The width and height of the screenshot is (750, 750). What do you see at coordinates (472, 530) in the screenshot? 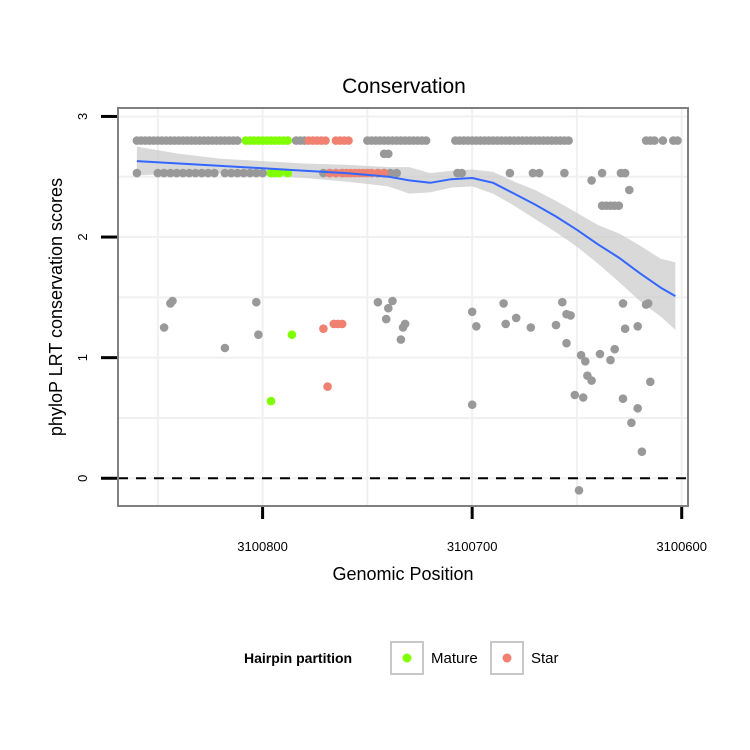
I see `x-axis: 3100800 3100700 3100600` at bounding box center [472, 530].